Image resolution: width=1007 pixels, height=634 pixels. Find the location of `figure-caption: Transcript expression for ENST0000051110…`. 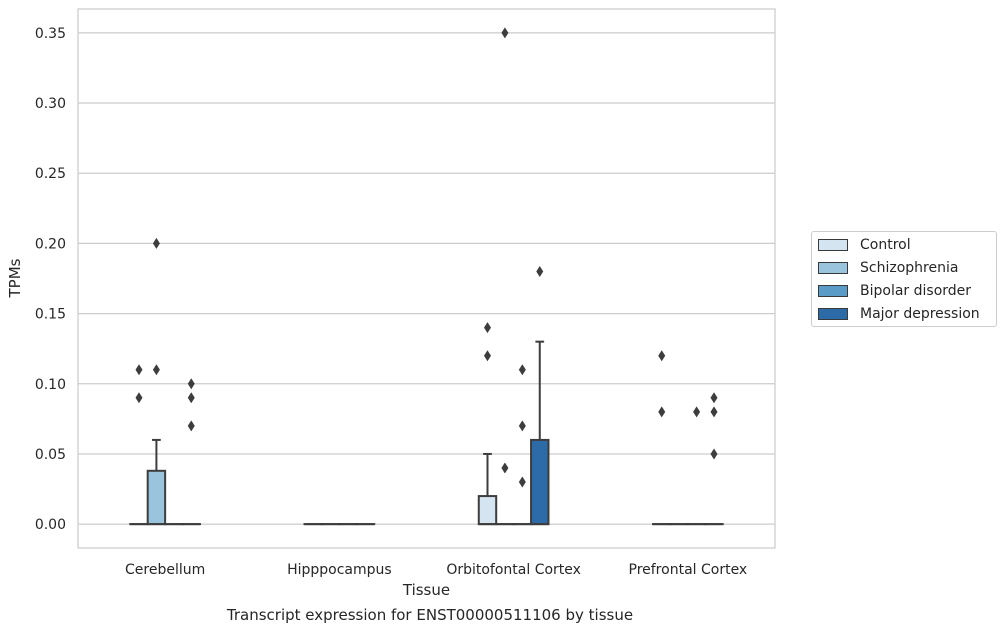

figure-caption: Transcript expression for ENST0000051110… is located at coordinates (430, 615).